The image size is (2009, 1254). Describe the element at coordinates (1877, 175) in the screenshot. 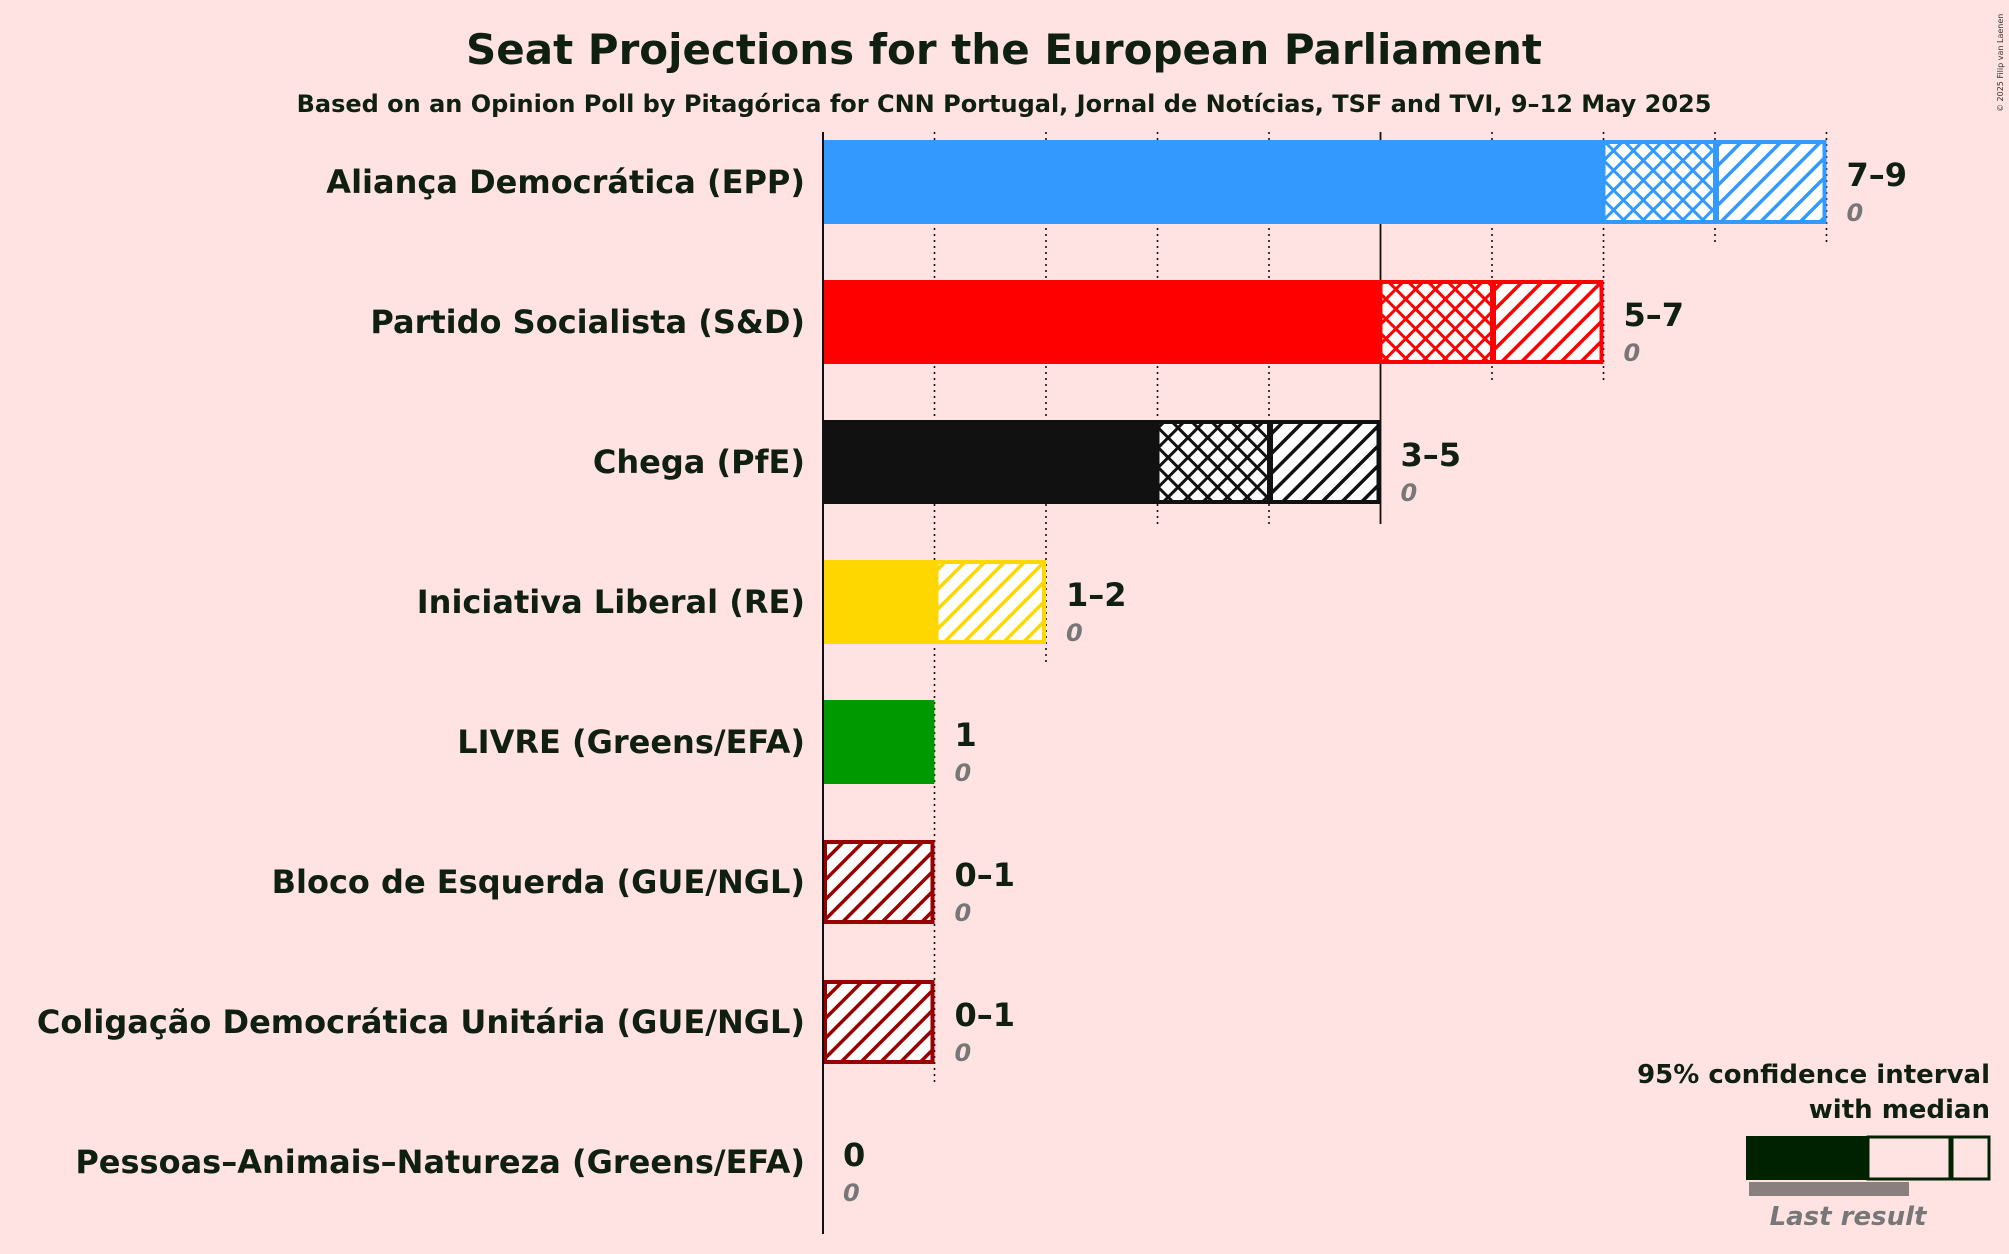

I see `range-label: 7–9` at that location.